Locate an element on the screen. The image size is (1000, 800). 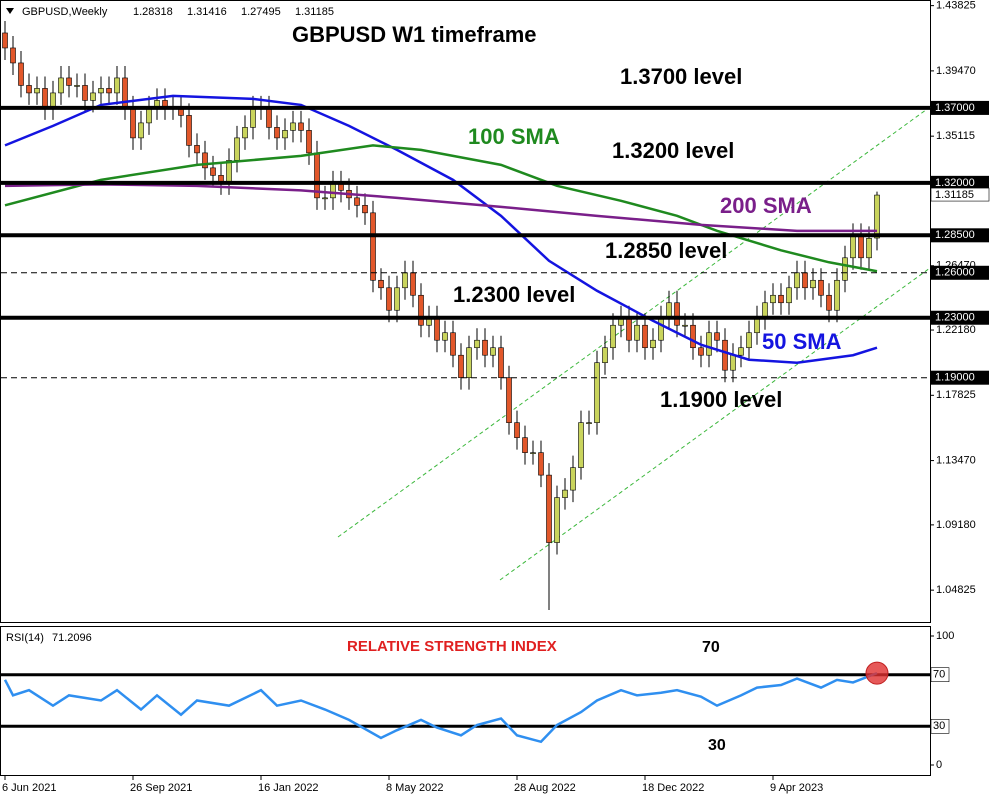
x-tick-label: 18 Dec 2022 is located at coordinates (673, 788).